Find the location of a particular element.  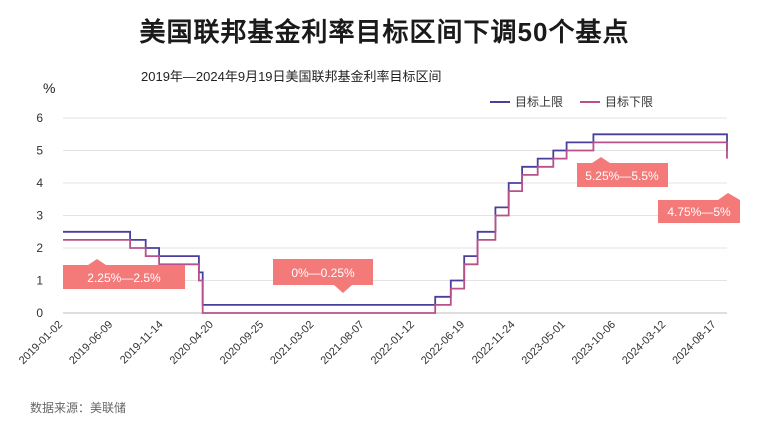

annotation-label: 2.25%—2.5% is located at coordinates (124, 278).